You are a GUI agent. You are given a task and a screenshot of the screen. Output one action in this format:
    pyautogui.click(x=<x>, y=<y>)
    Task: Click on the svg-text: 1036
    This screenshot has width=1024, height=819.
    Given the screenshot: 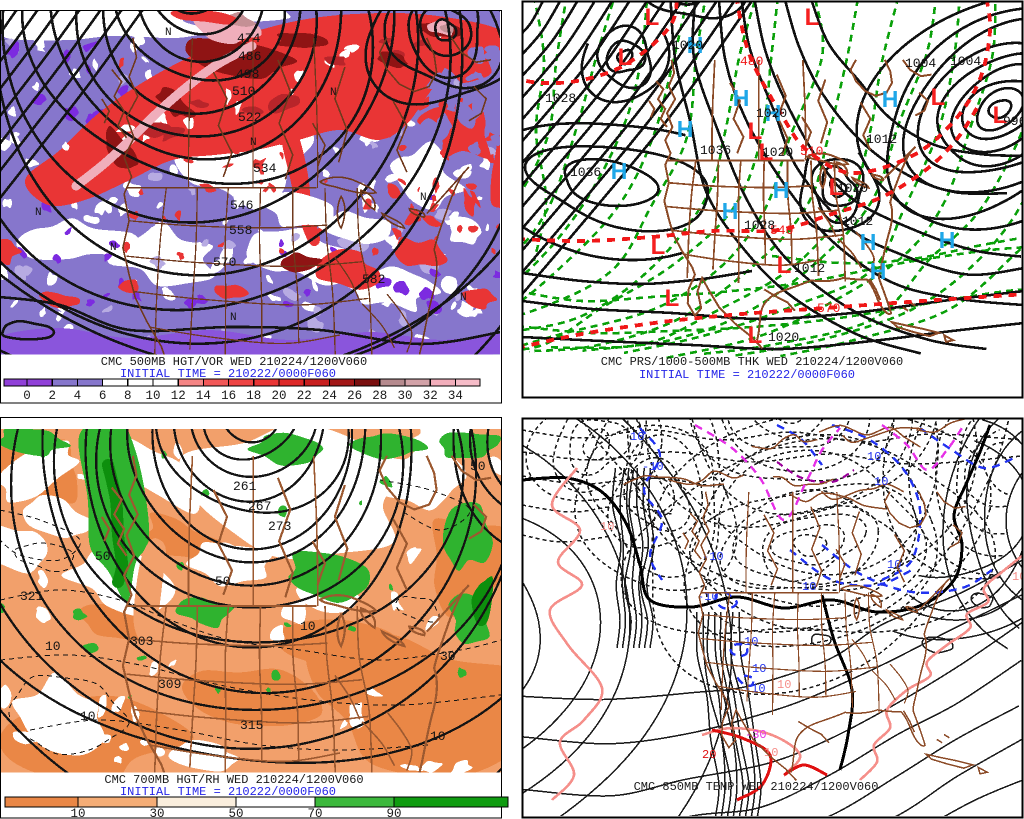 What is the action you would take?
    pyautogui.click(x=585, y=172)
    